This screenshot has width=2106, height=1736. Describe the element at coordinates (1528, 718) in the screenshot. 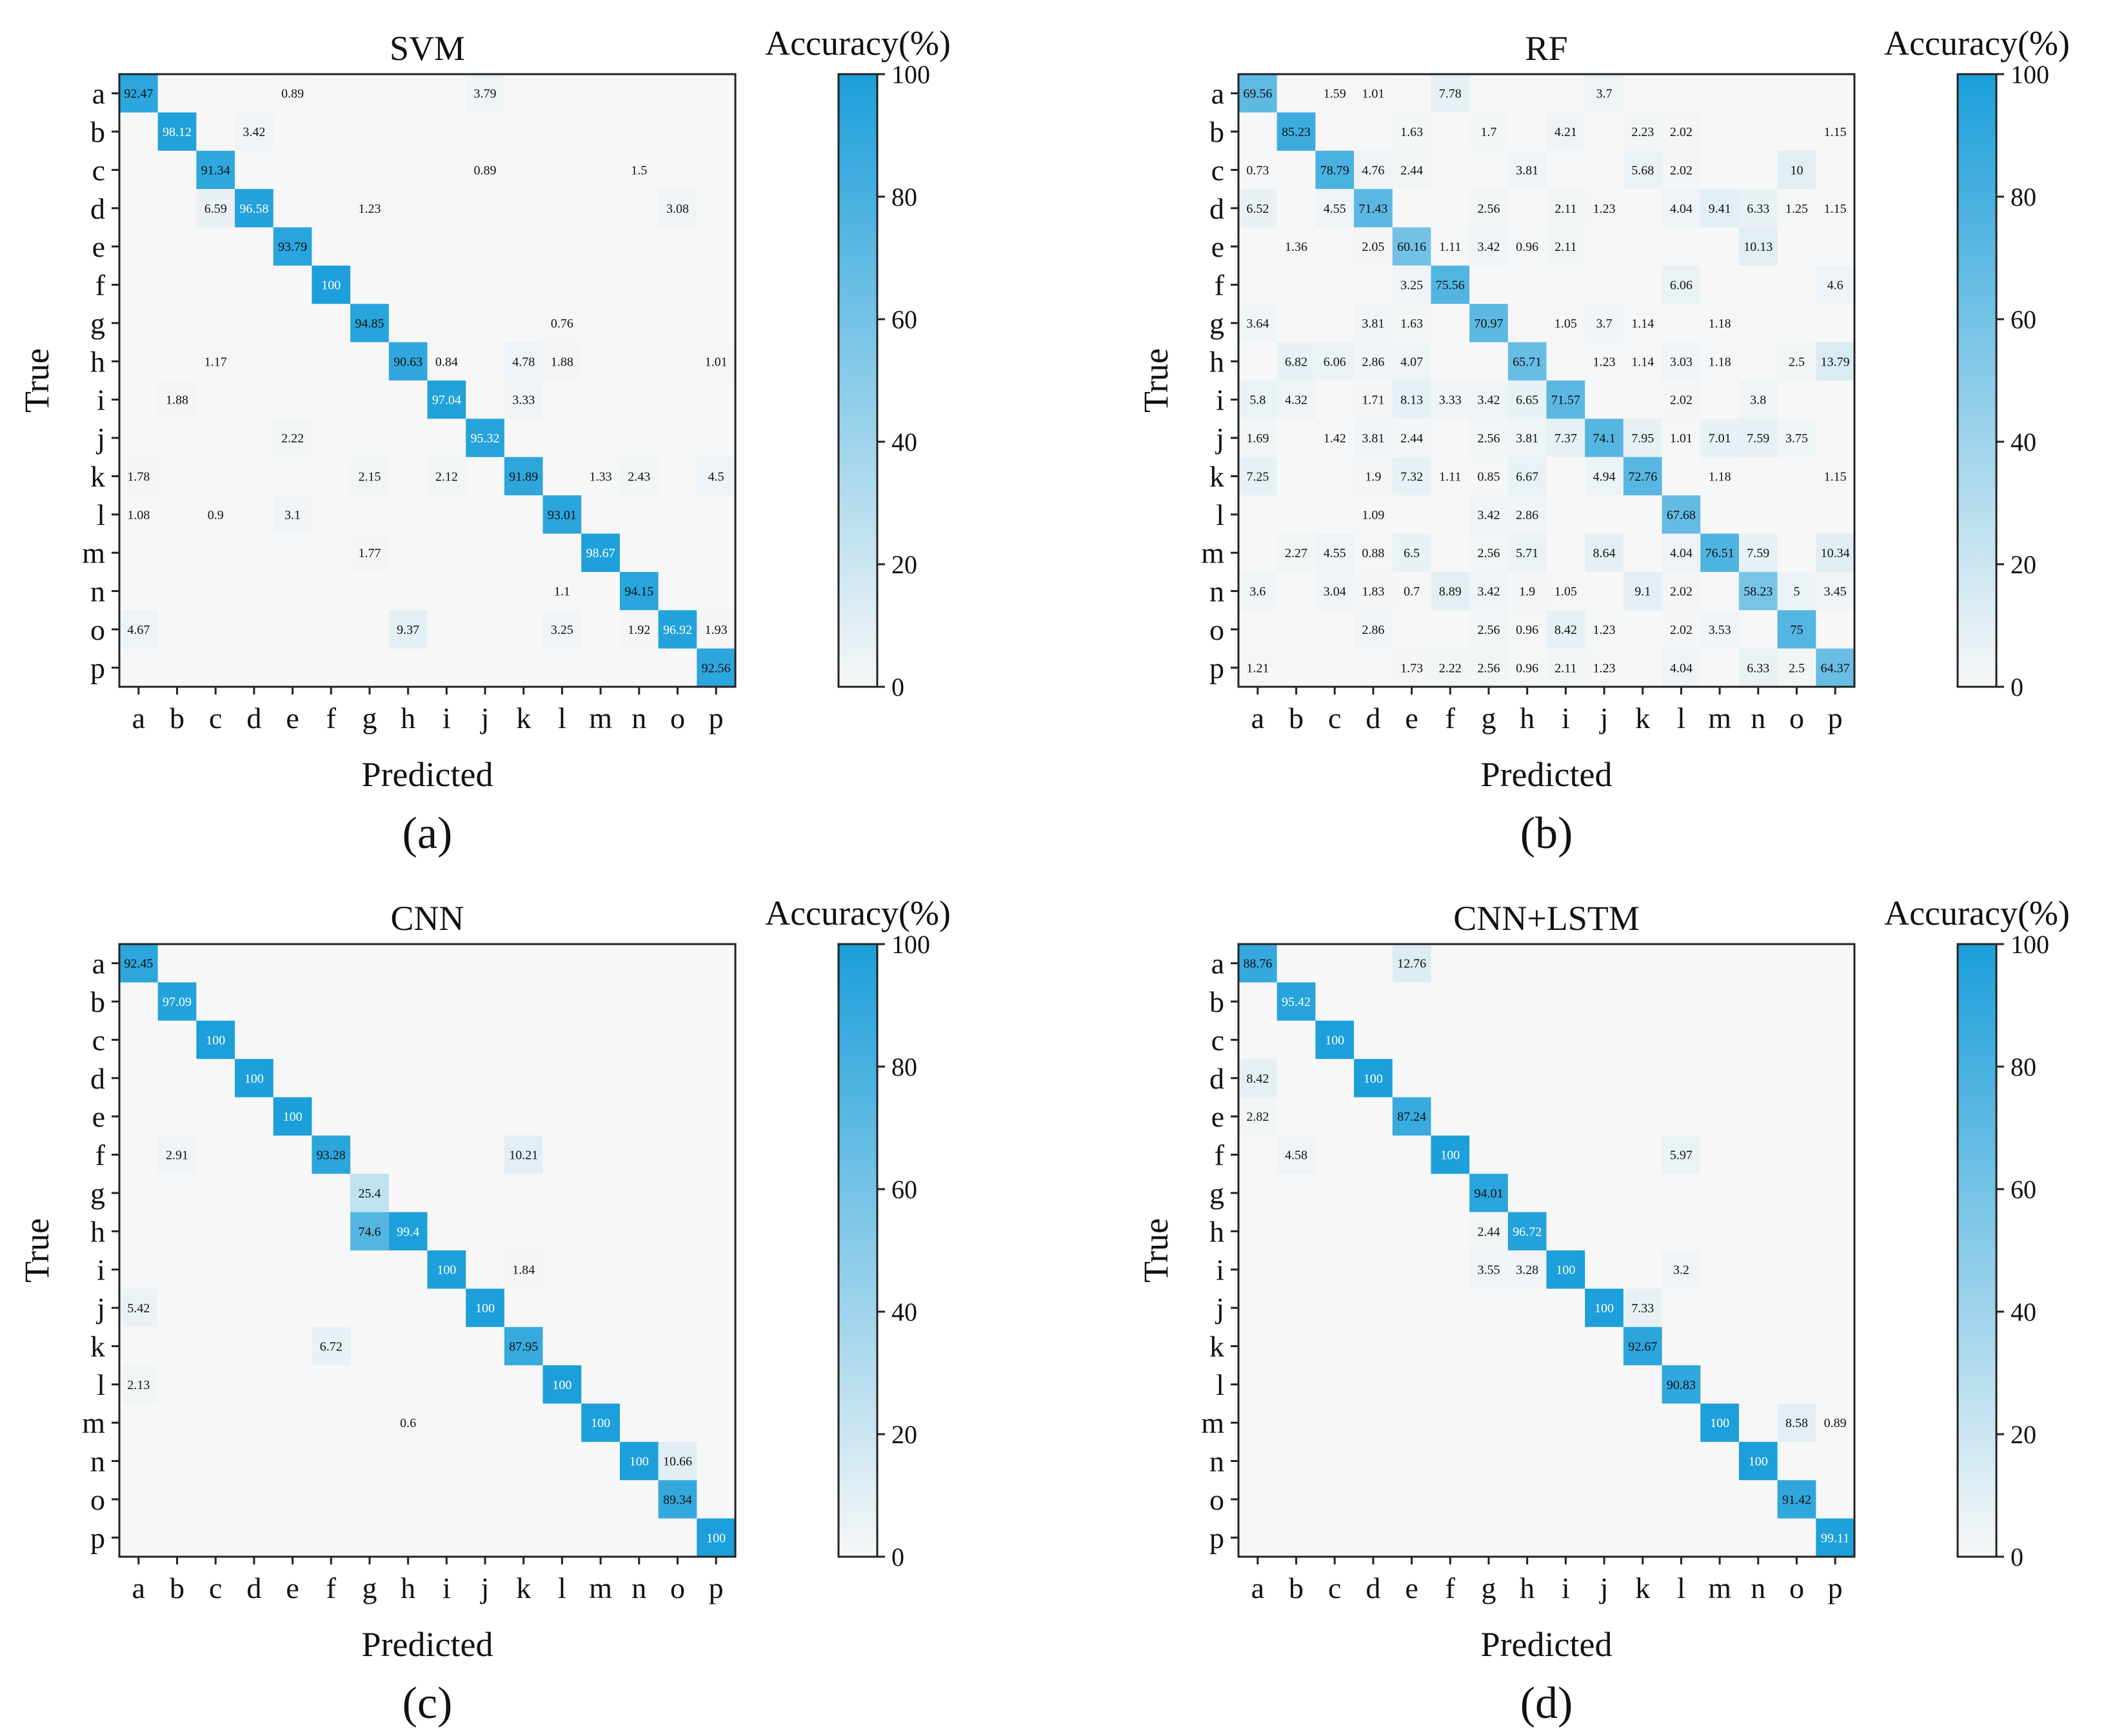

I see `x-tick-label: h` at that location.